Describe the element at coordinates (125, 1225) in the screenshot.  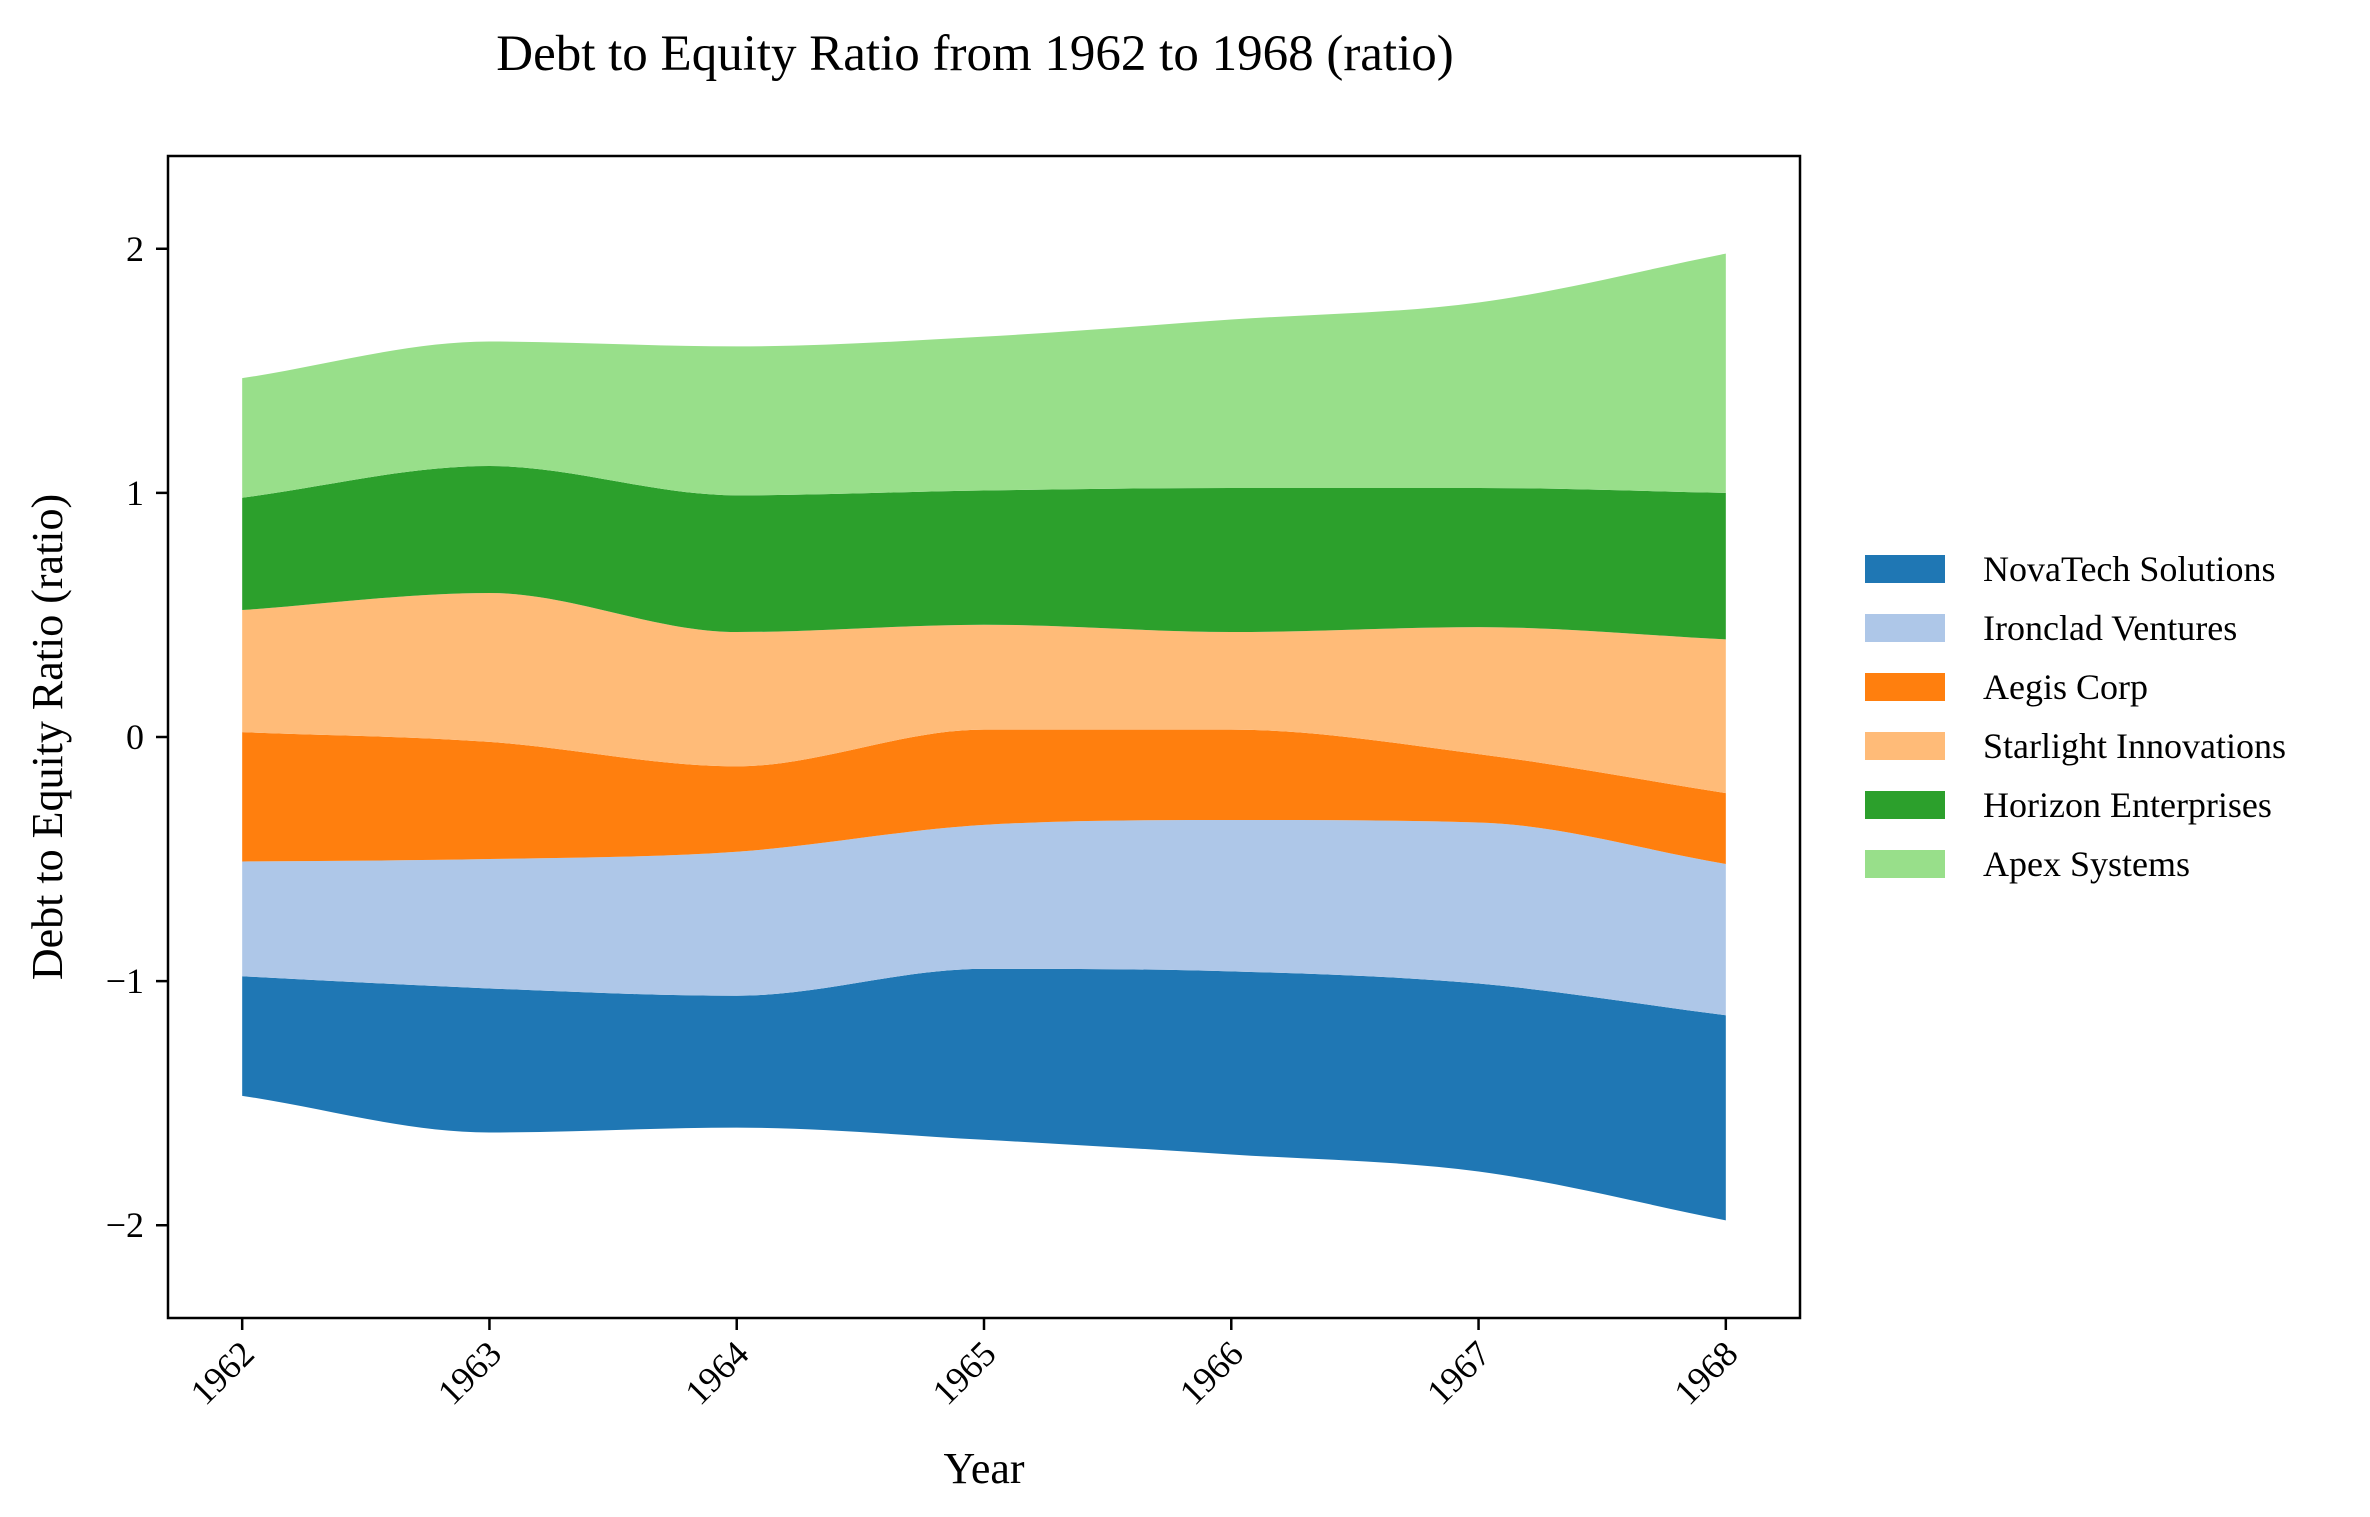
I see `y-tick-label: −2` at that location.